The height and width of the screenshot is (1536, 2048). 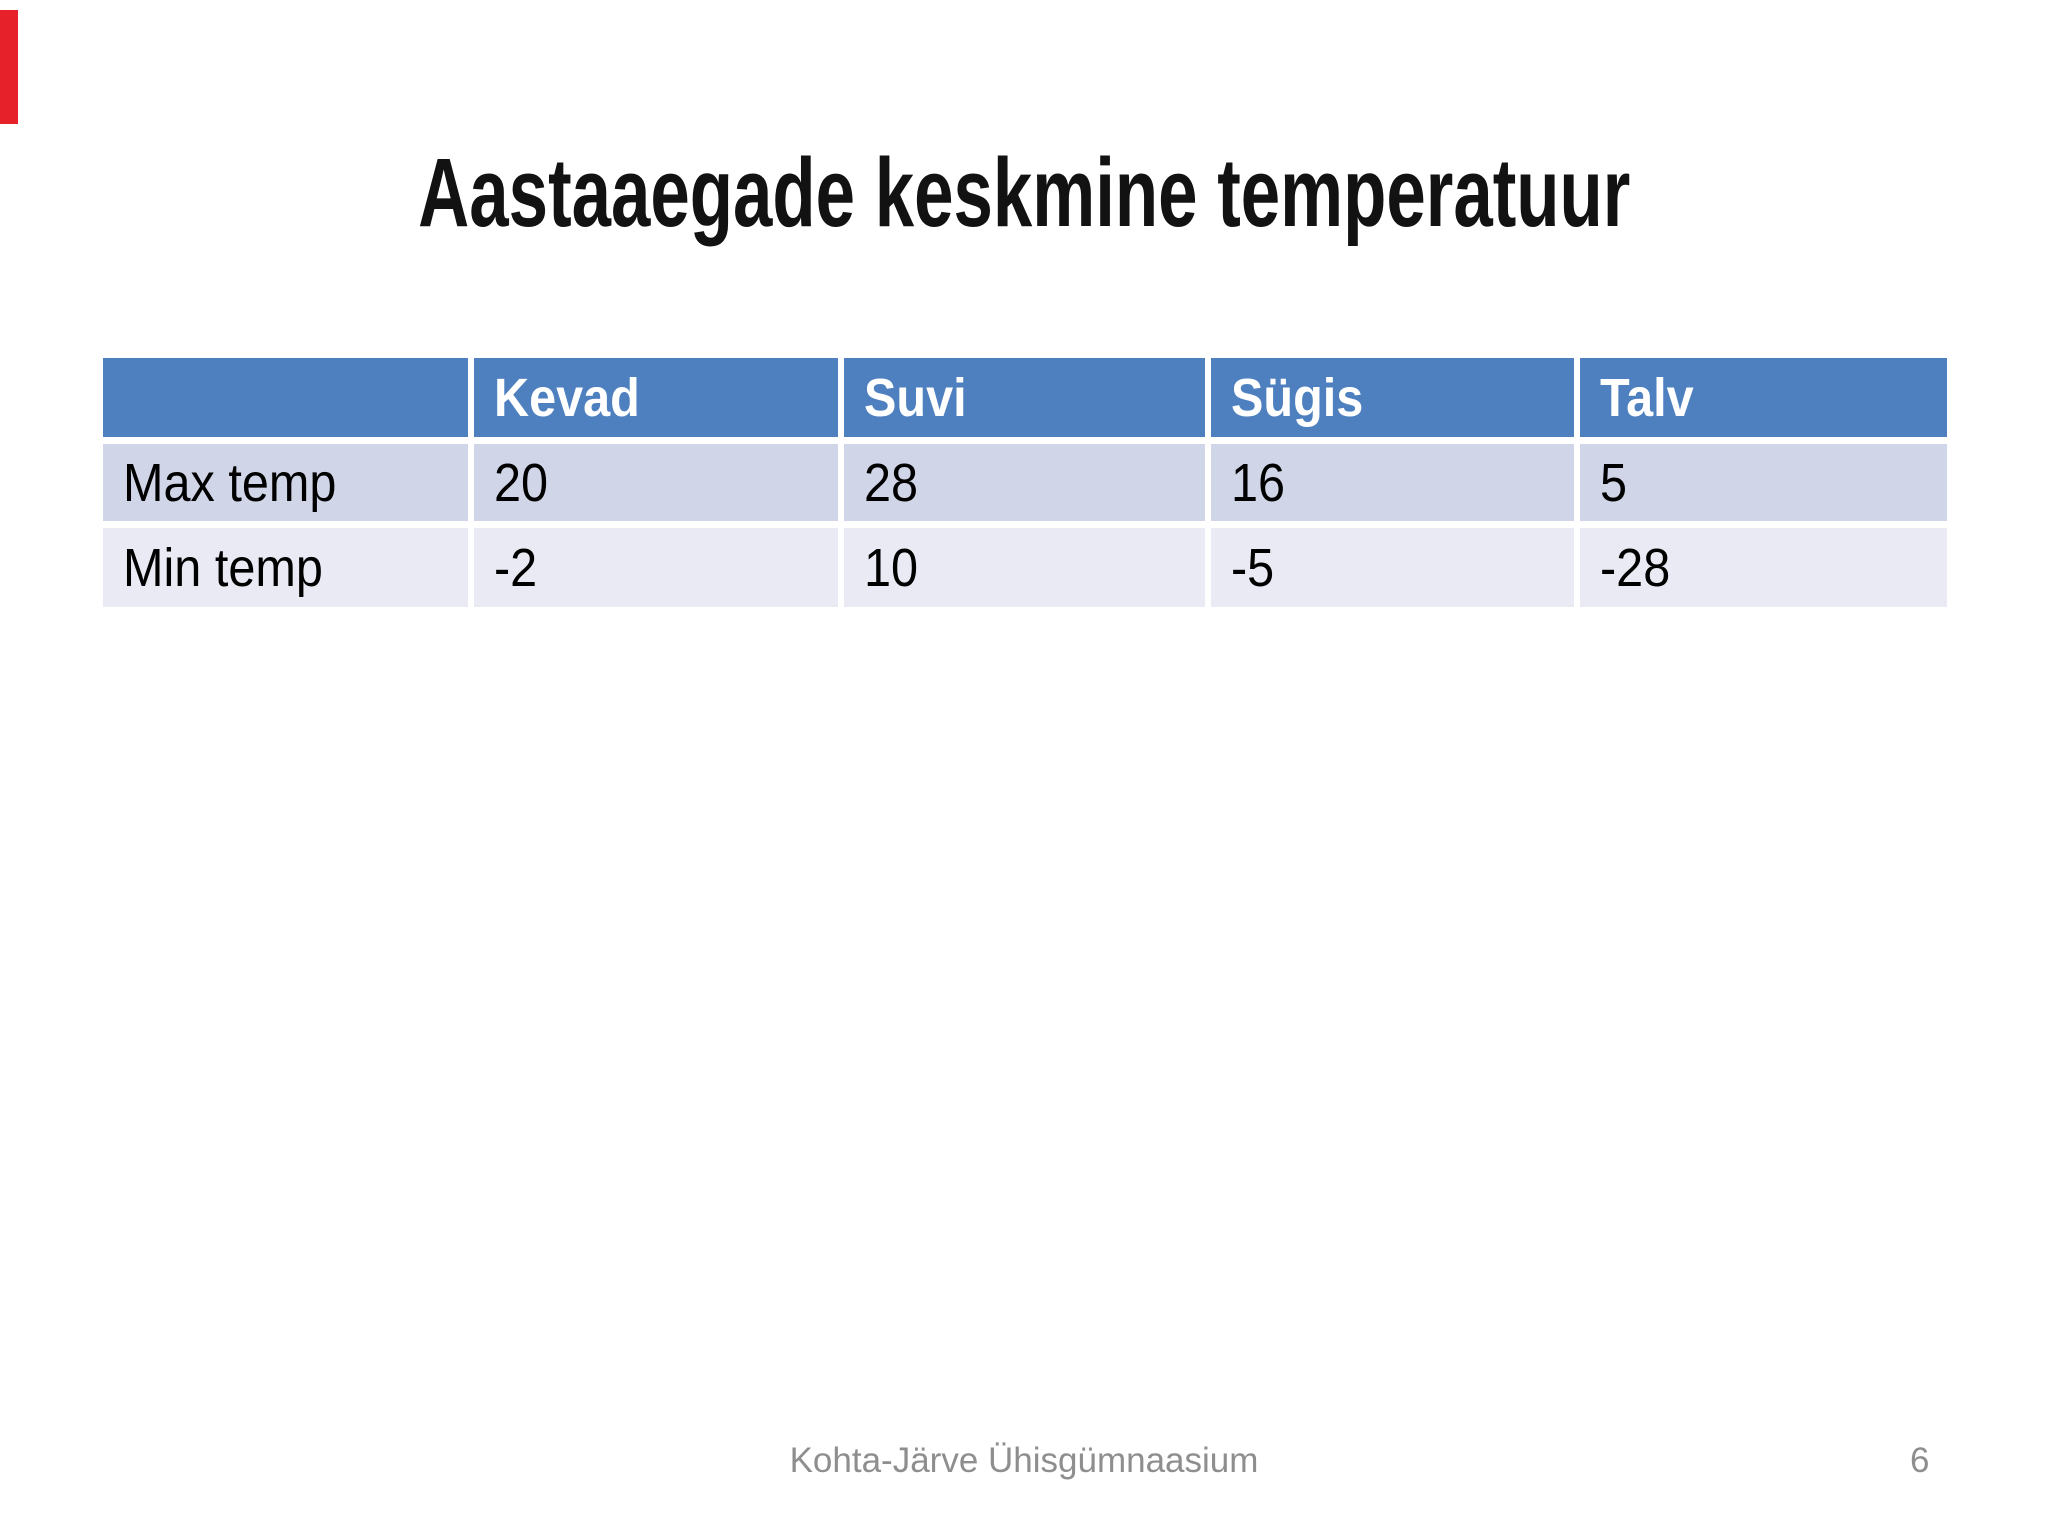 What do you see at coordinates (1024, 567) in the screenshot?
I see `cell-min-suvi: 10` at bounding box center [1024, 567].